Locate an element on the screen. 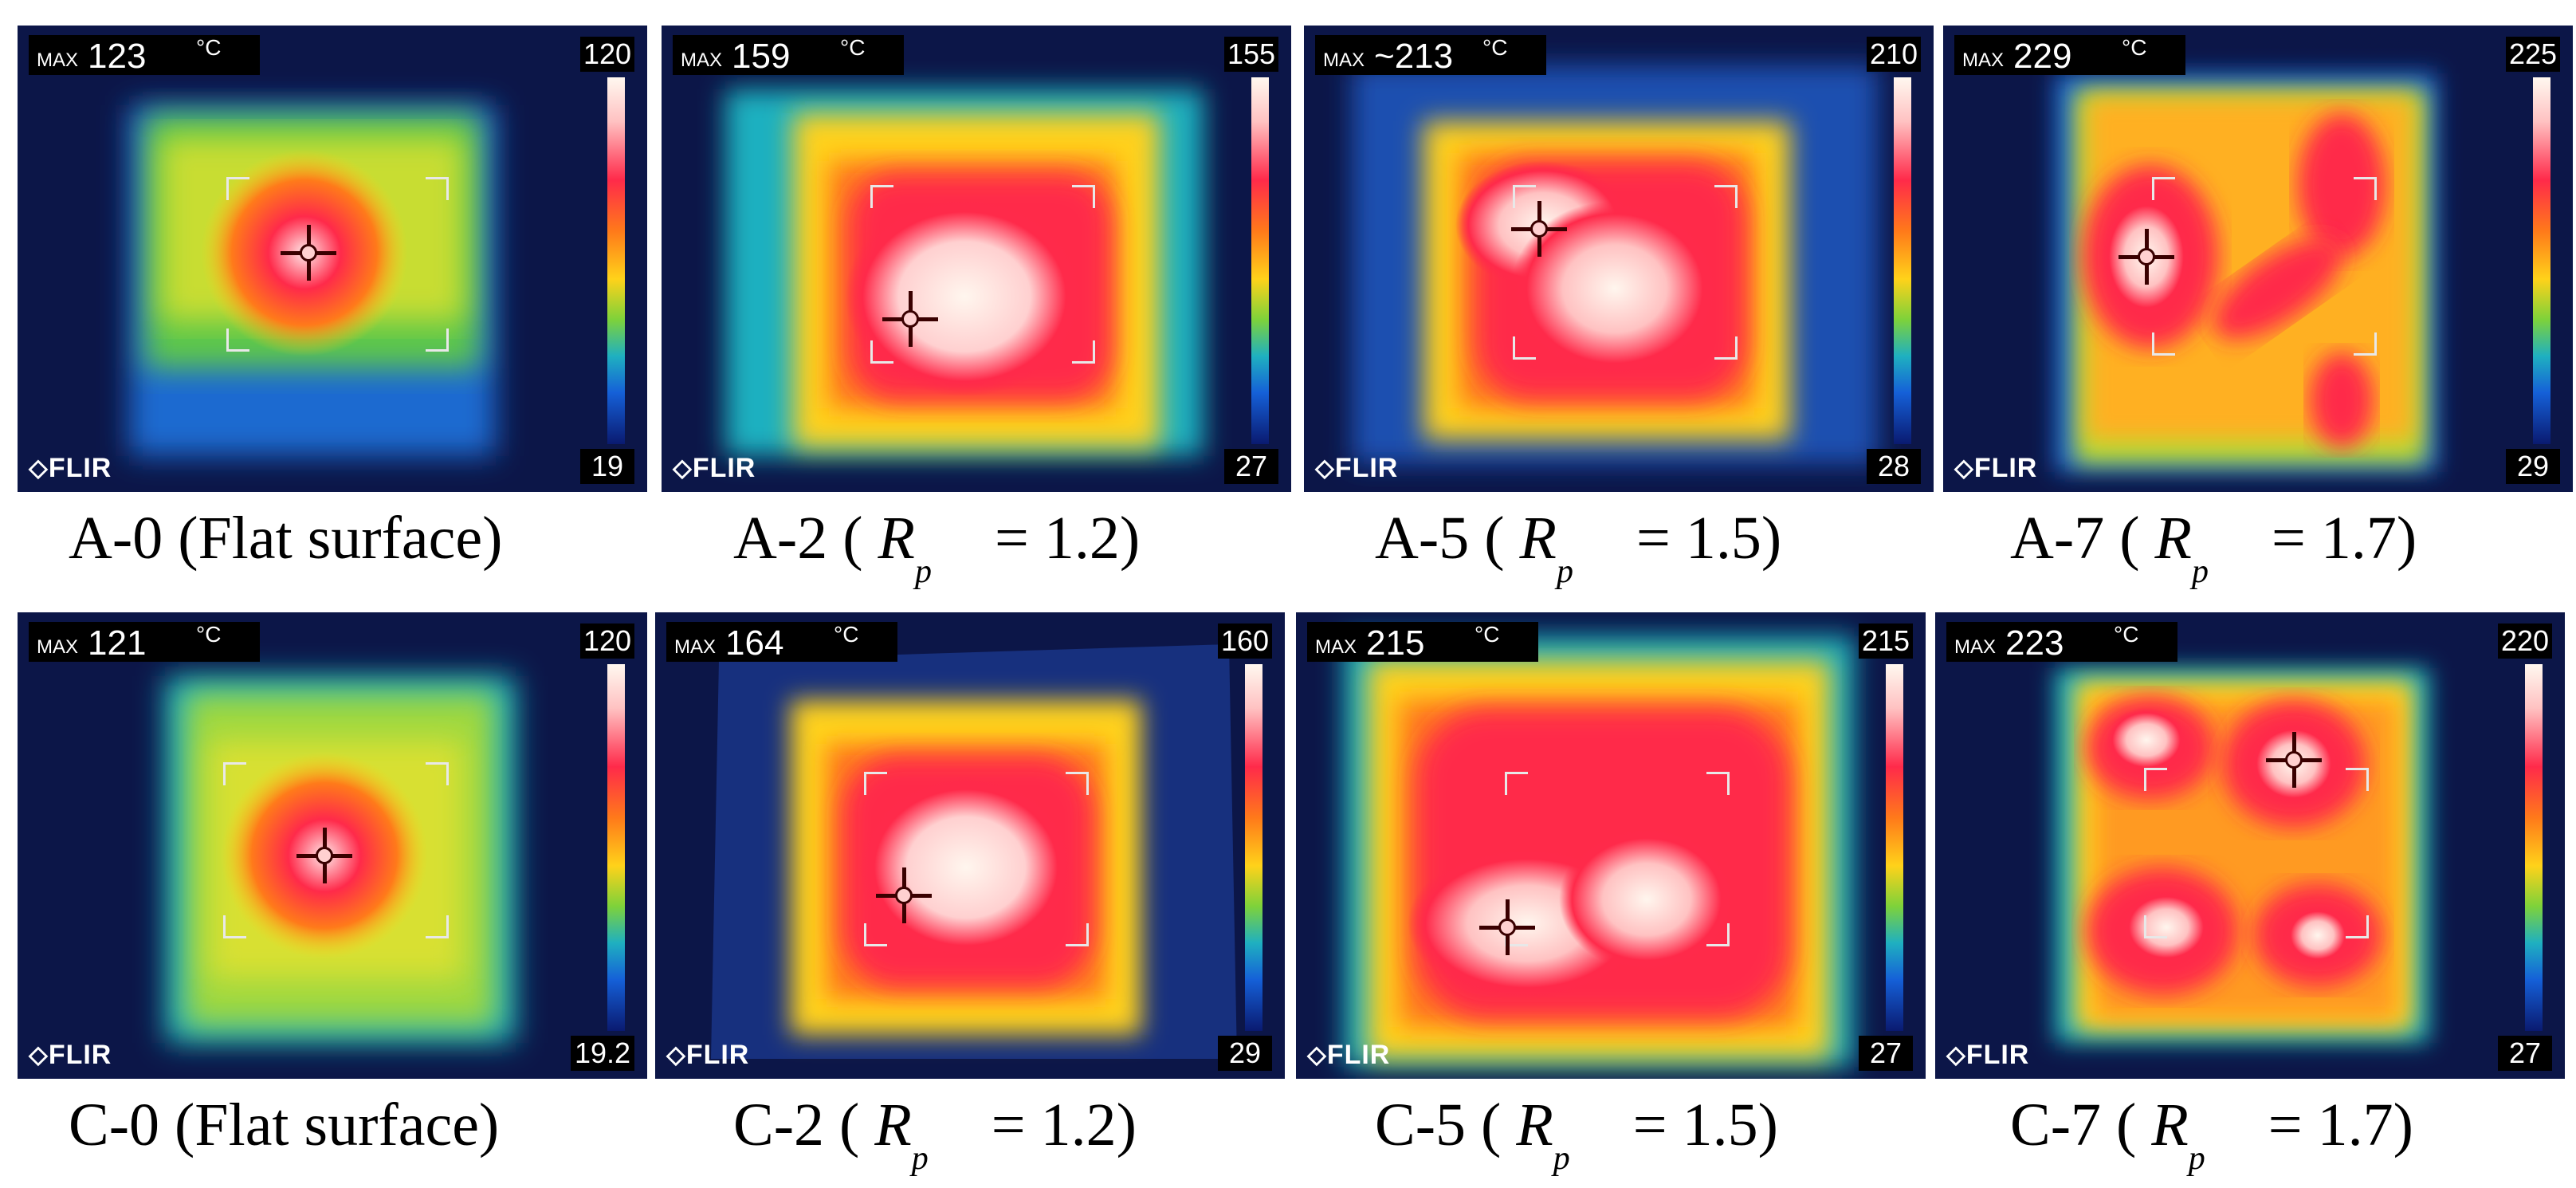  thermal-panel-a0: MAX 123 °C 120 19 ⬦FLIR is located at coordinates (332, 259).